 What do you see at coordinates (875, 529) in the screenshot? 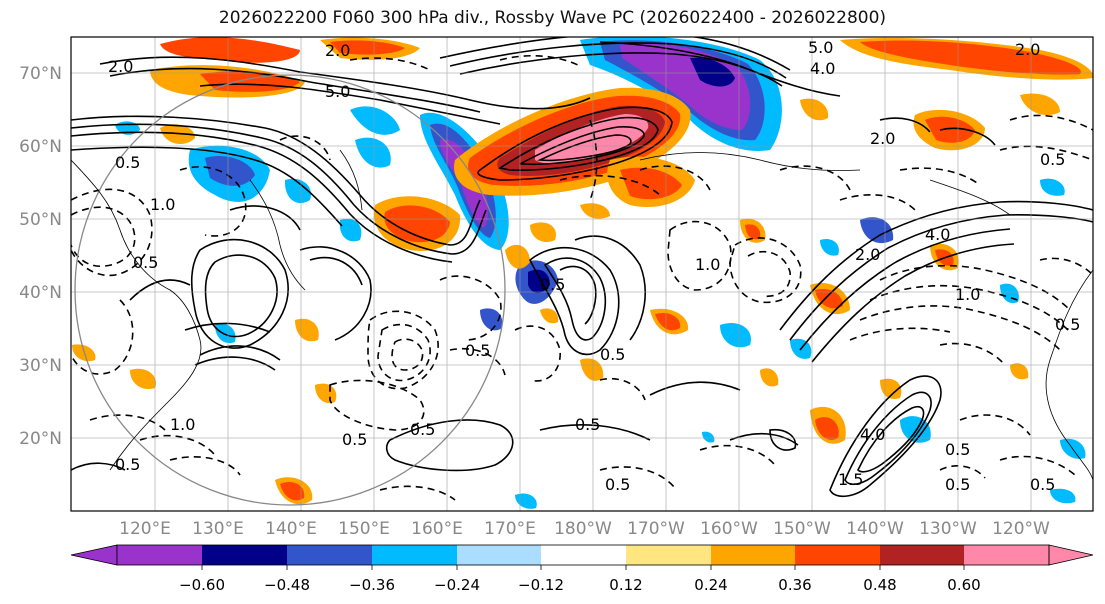
I see `lon-label: 140°W` at bounding box center [875, 529].